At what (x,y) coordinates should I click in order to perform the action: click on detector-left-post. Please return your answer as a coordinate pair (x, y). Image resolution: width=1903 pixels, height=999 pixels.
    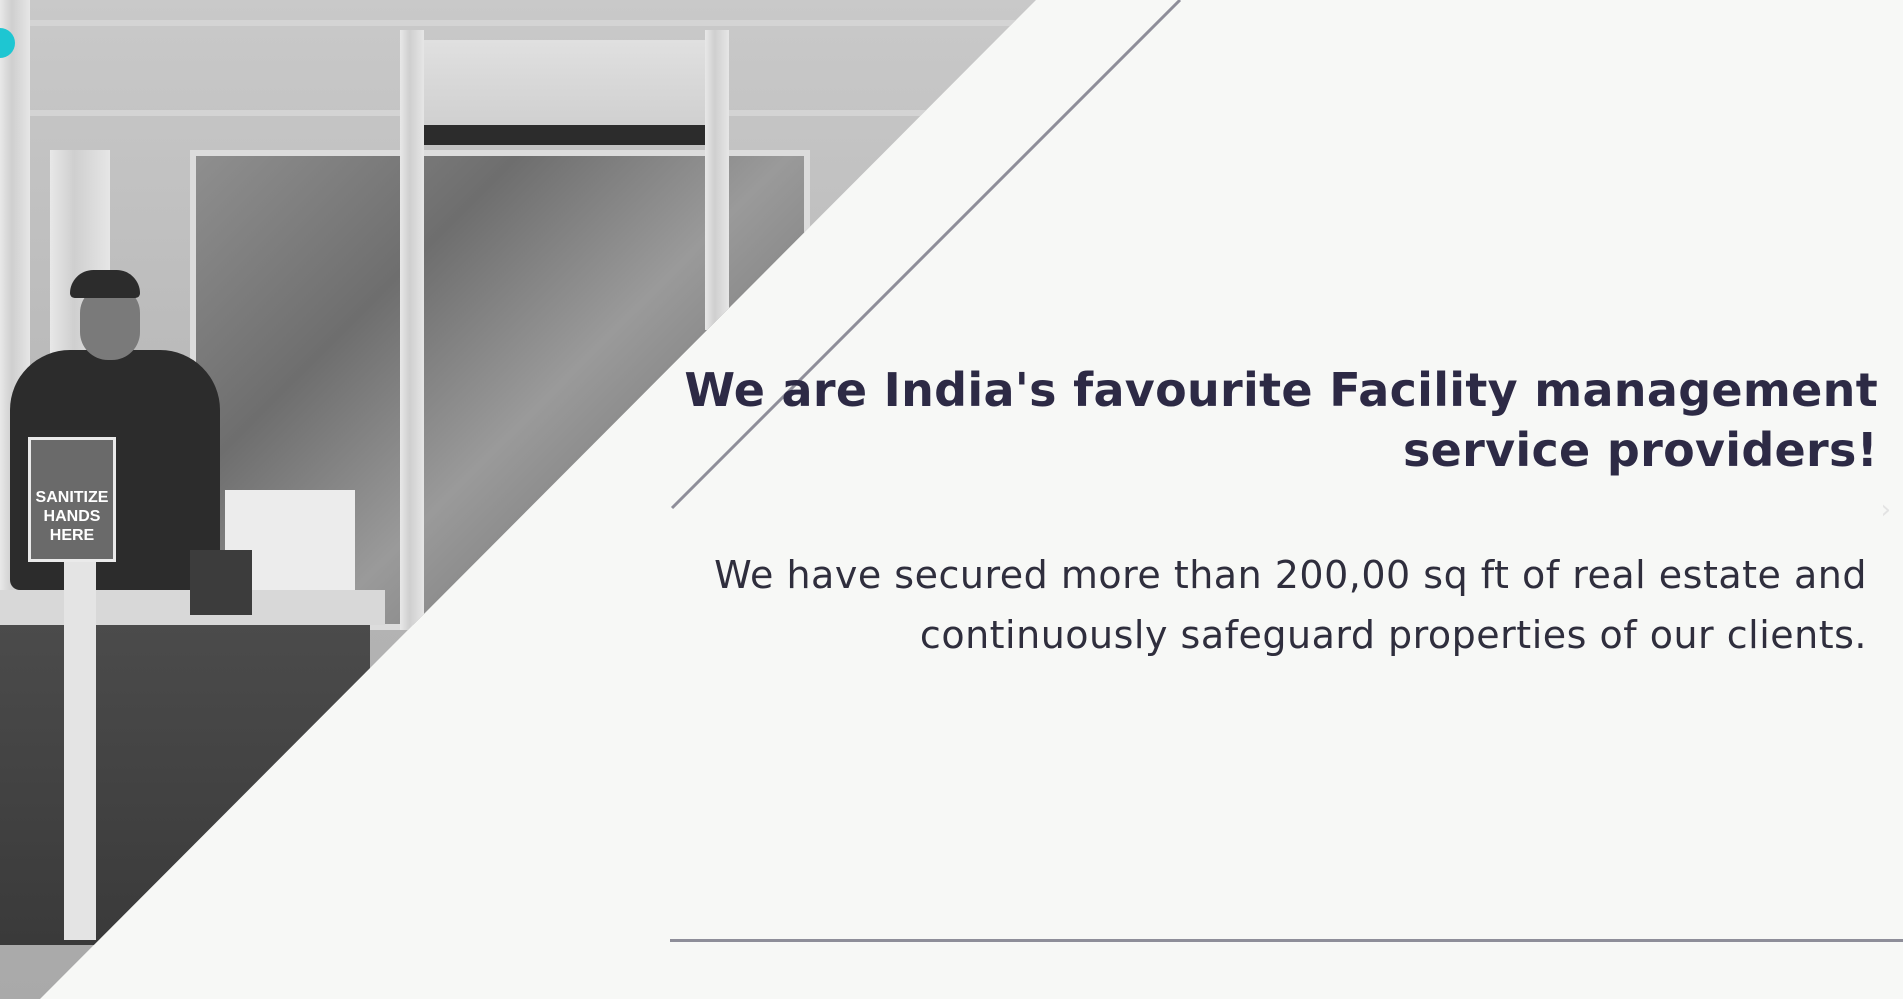
    Looking at the image, I should click on (412, 330).